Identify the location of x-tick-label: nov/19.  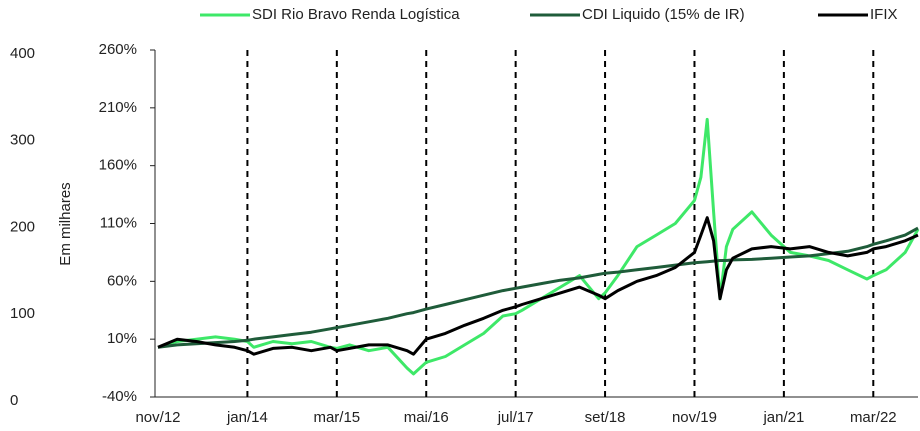
(694, 417).